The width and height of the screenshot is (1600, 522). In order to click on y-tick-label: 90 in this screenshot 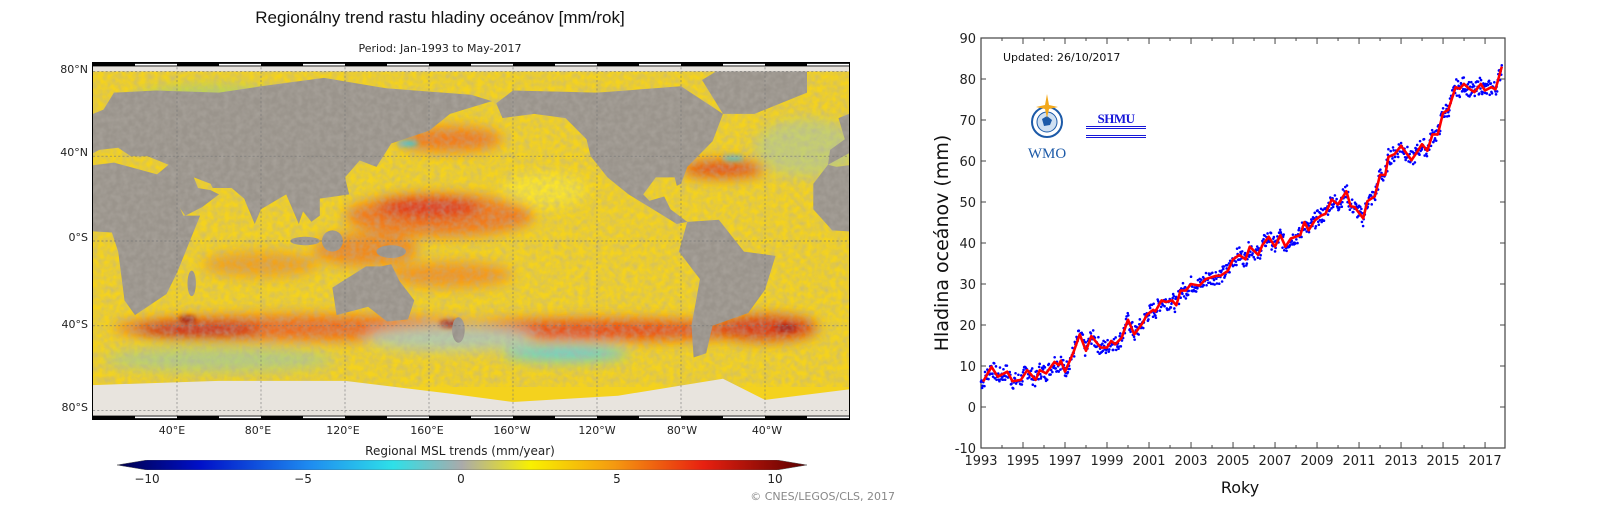, I will do `click(967, 39)`.